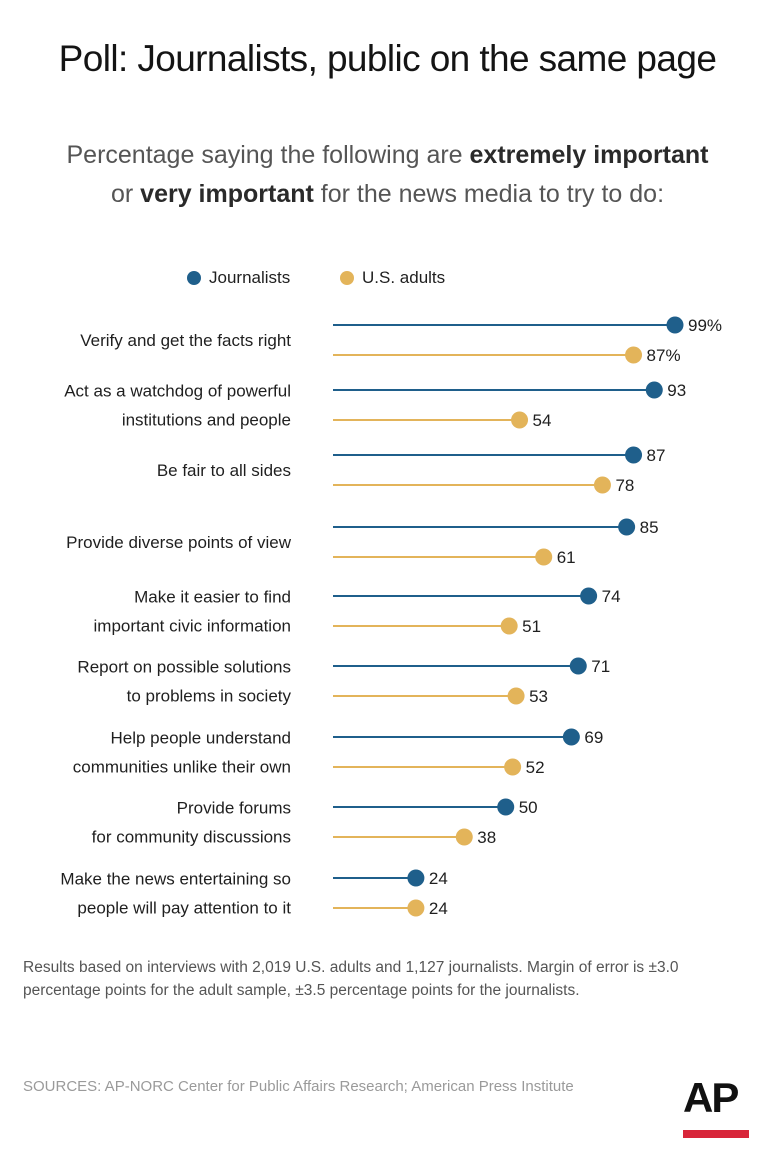 This screenshot has height=1174, width=775. I want to click on category-label: Make it easier to find, so click(212, 597).